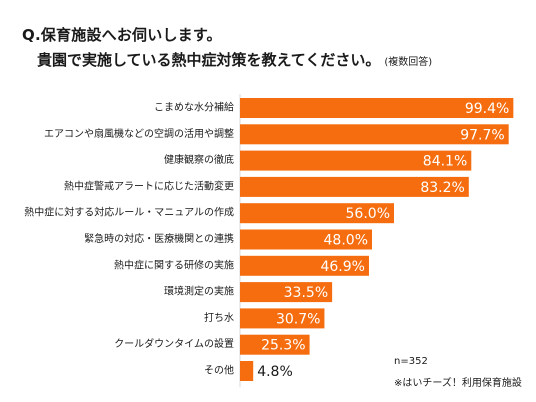 This screenshot has height=402, width=536. What do you see at coordinates (342, 267) in the screenshot?
I see `value-label: 46.9%` at bounding box center [342, 267].